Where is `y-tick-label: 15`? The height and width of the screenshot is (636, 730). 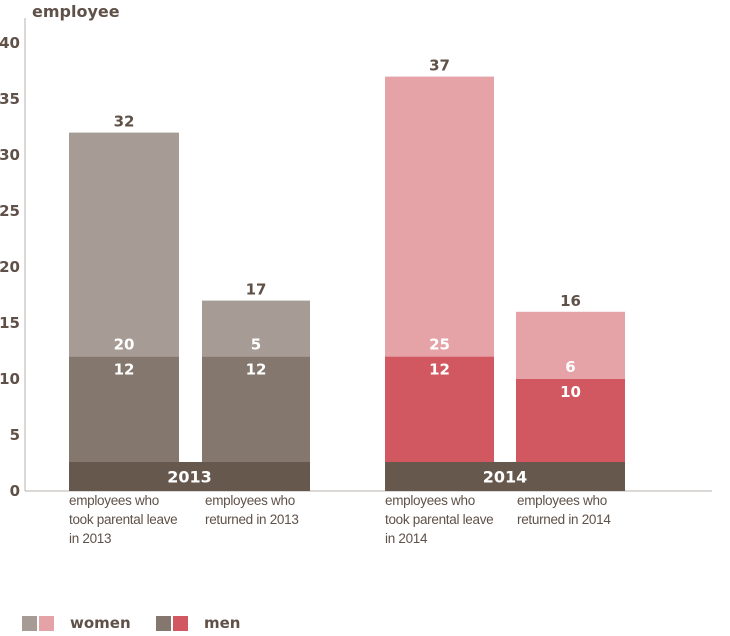
y-tick-label: 15 is located at coordinates (10, 323).